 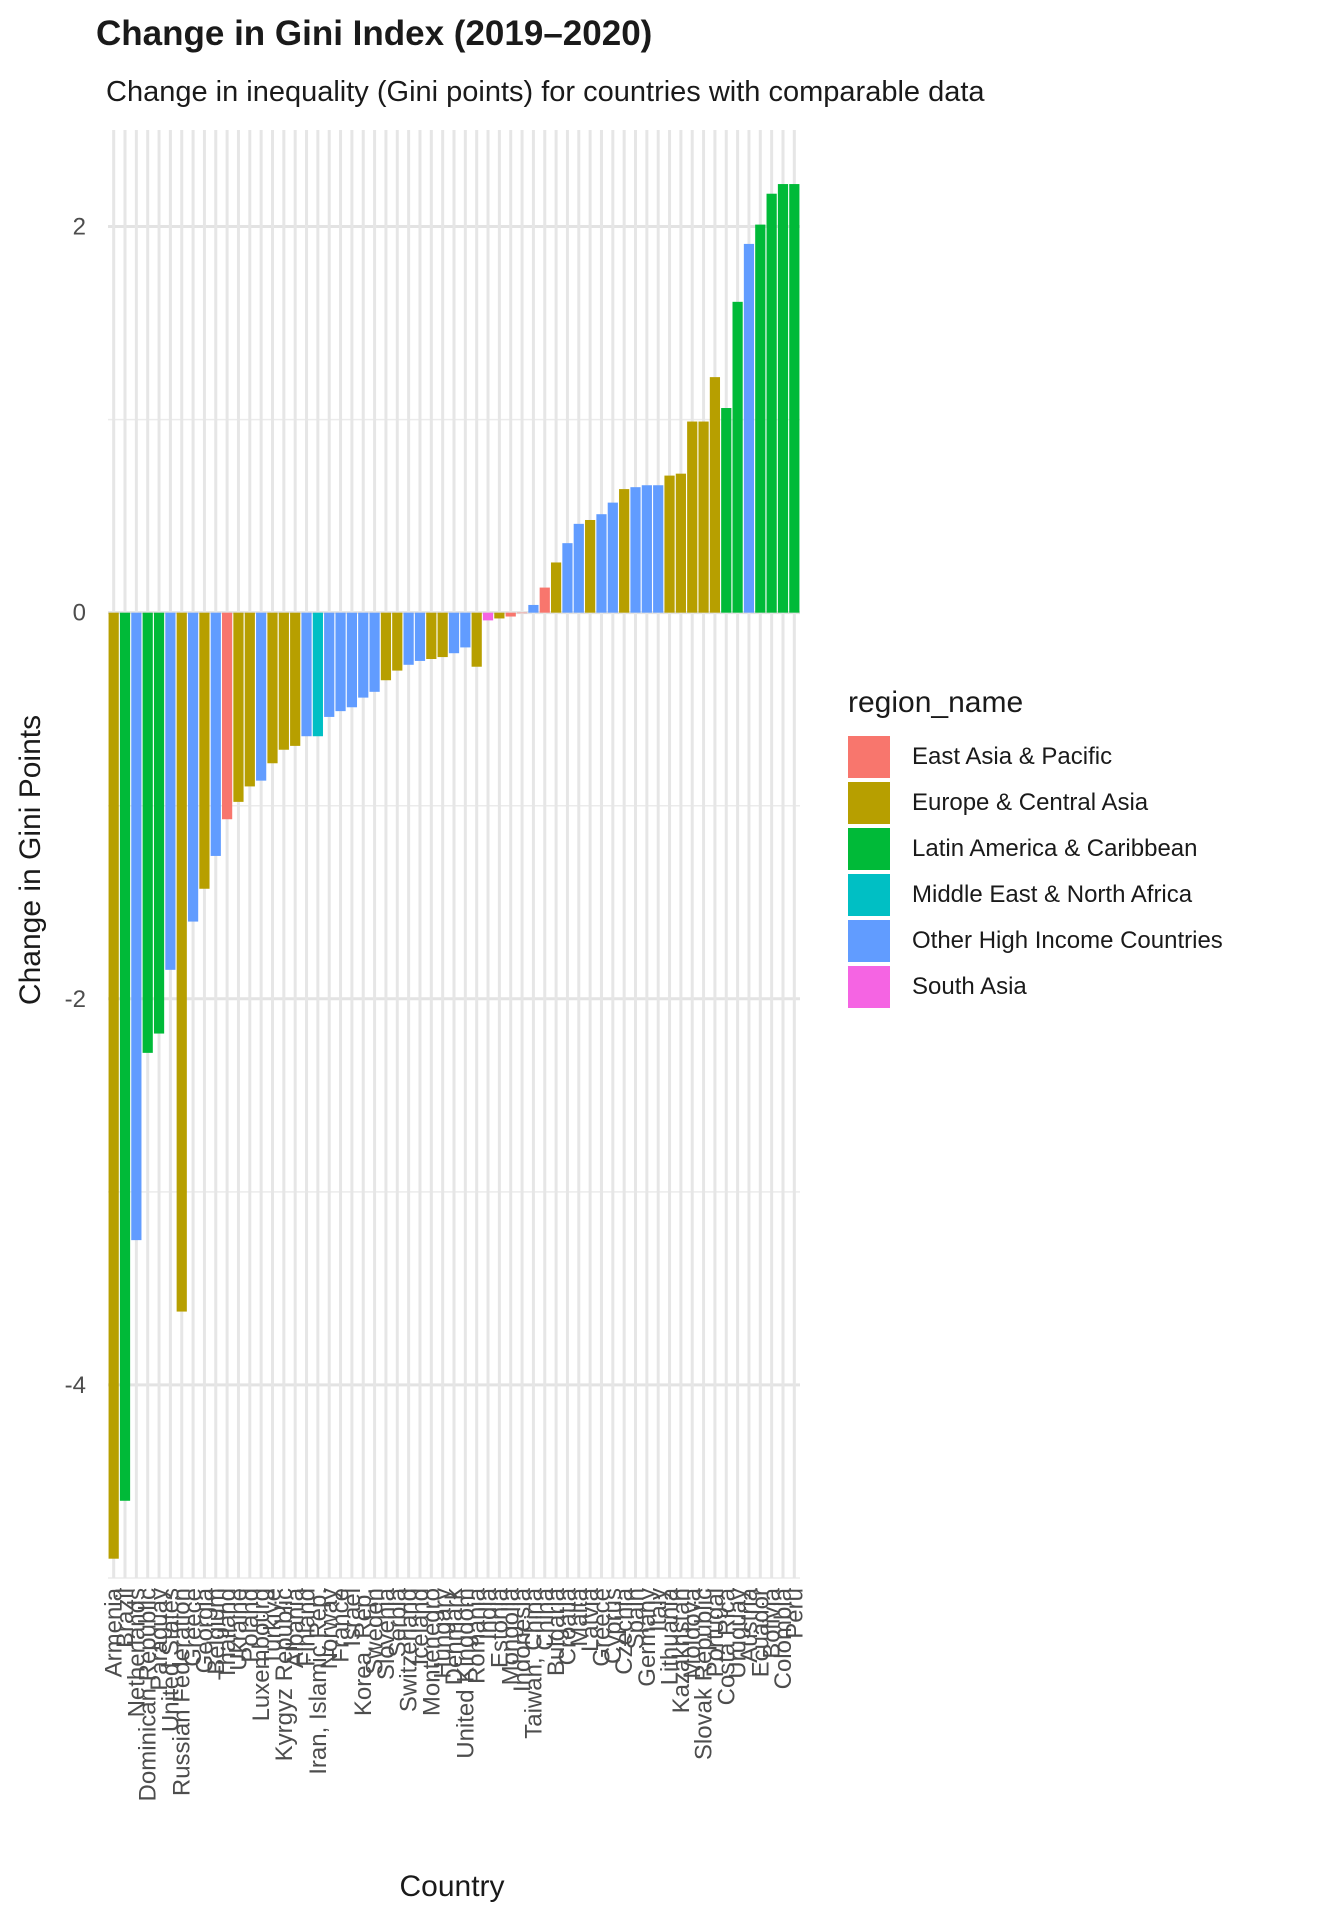 I want to click on x-tick-label: Luxembourg, so click(x=261, y=1654).